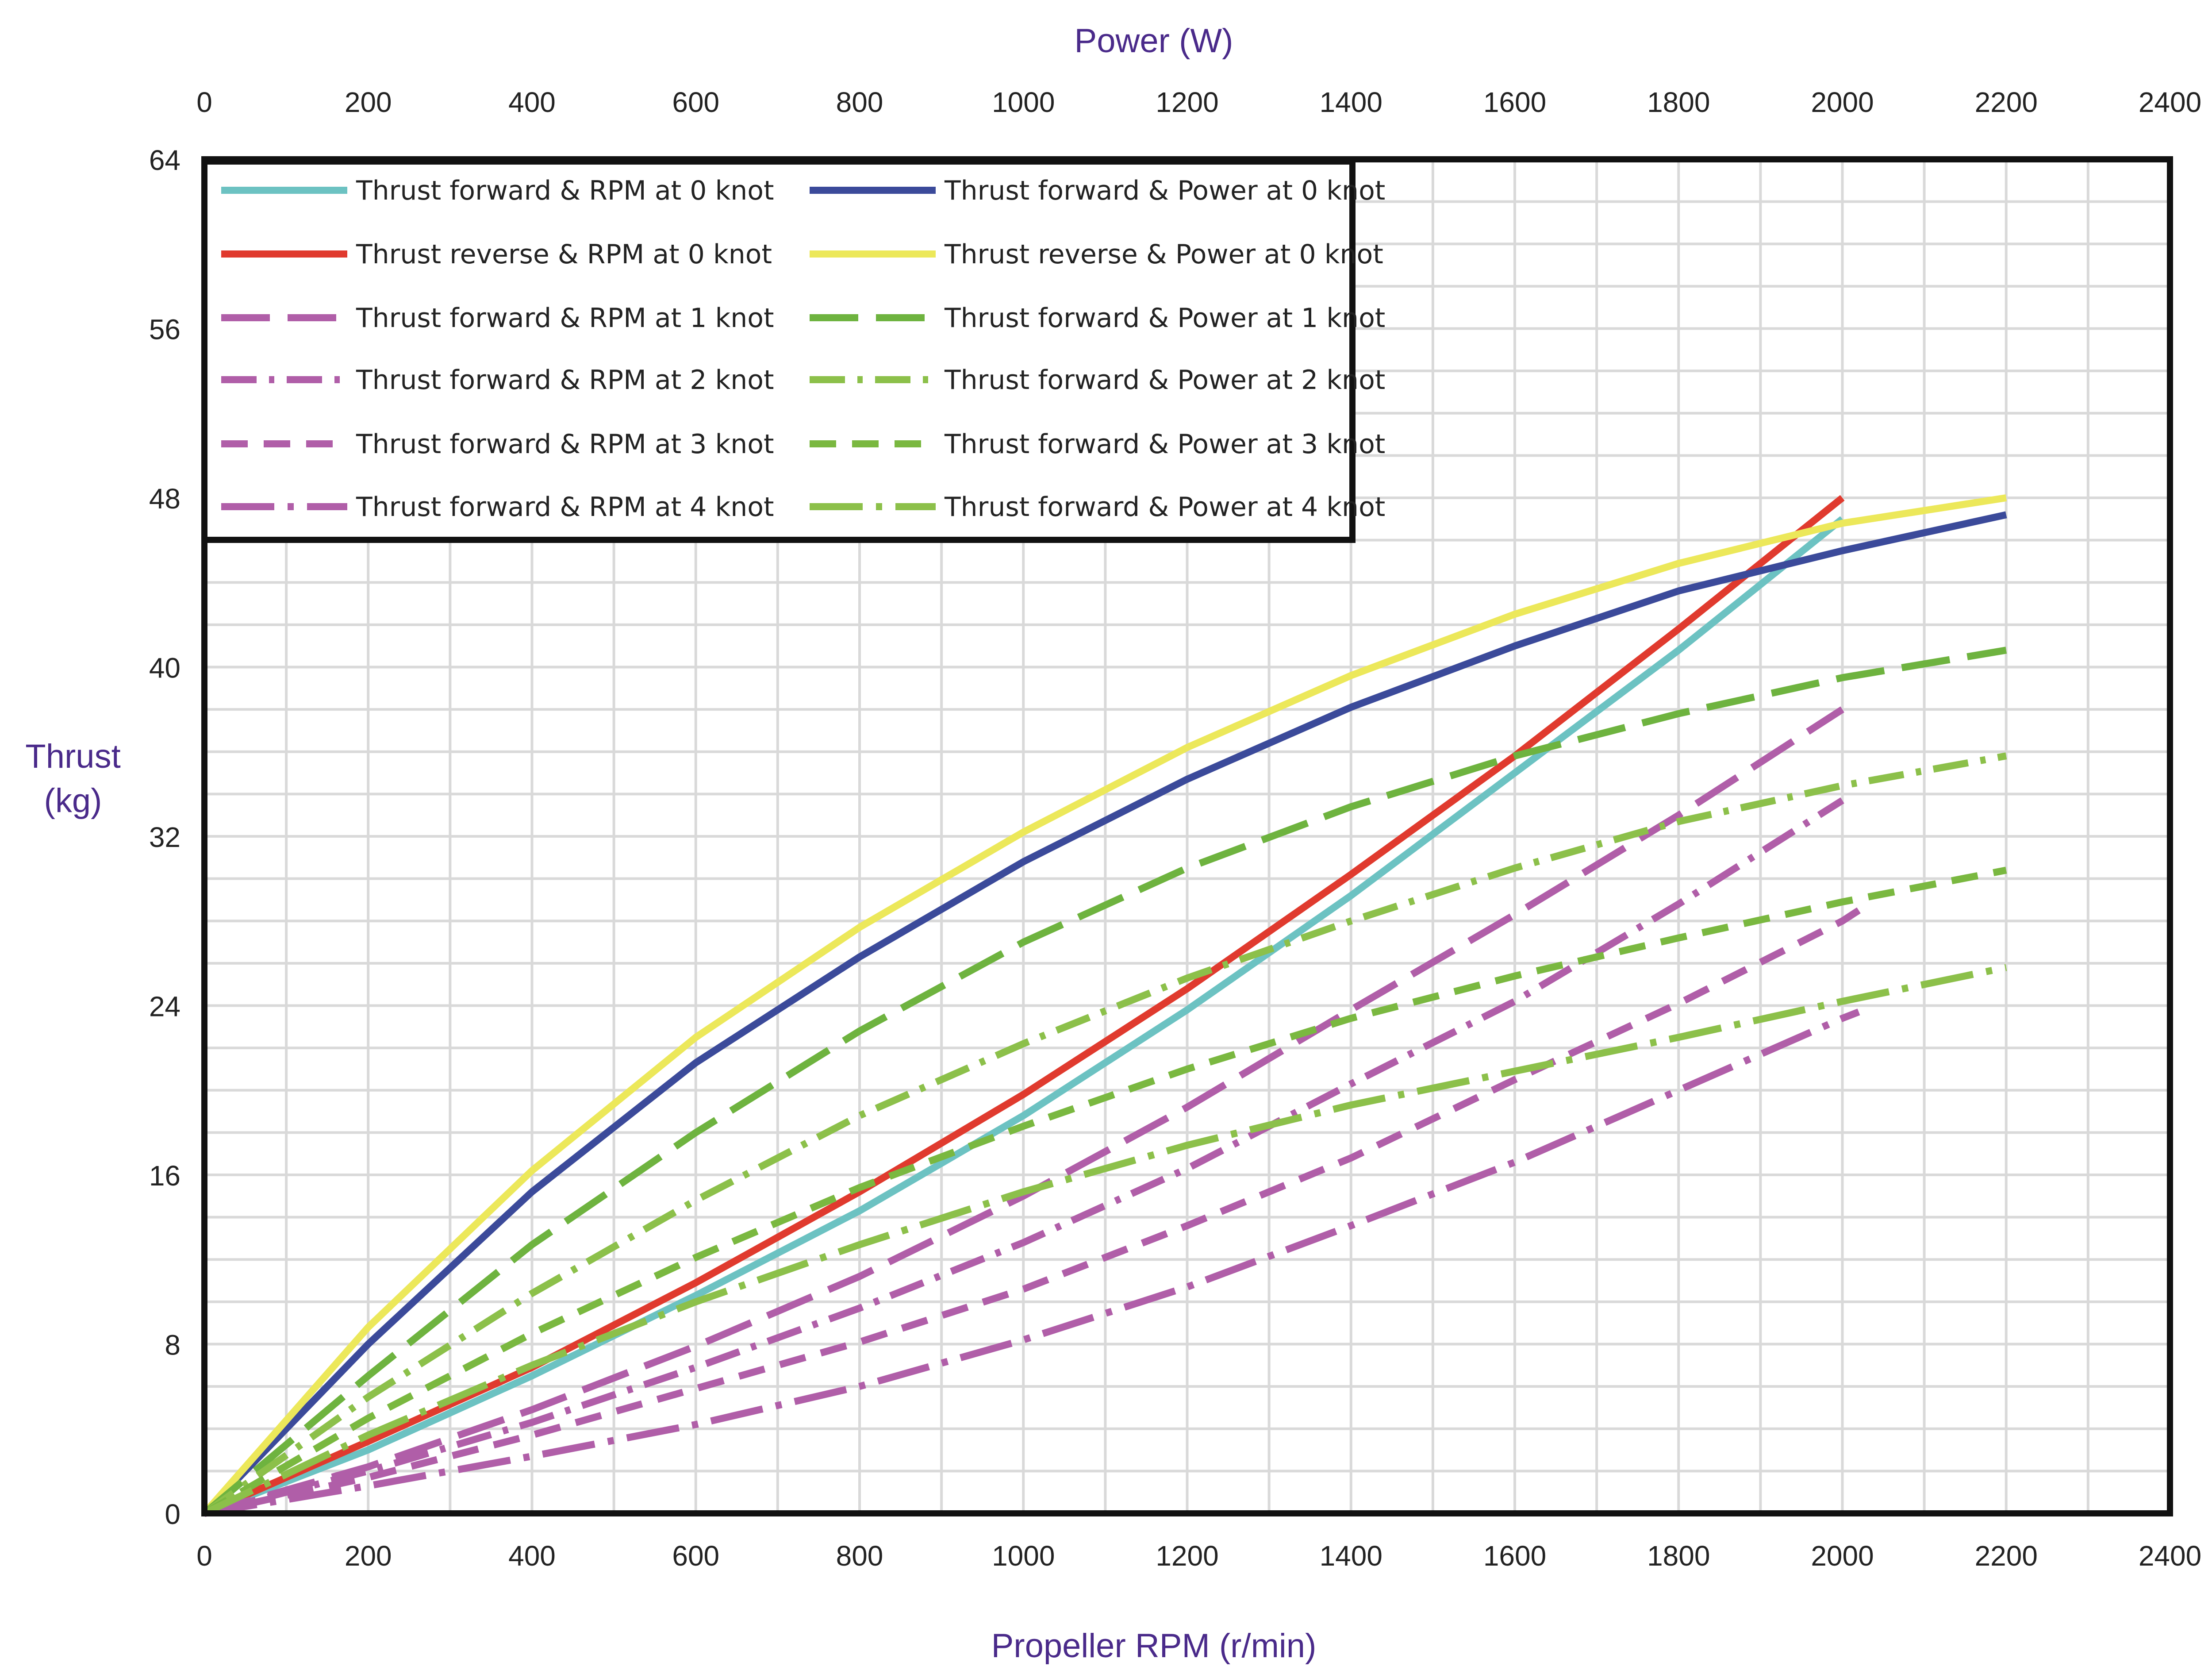 This screenshot has height=1674, width=2212. Describe the element at coordinates (532, 1556) in the screenshot. I see `x-tick-label: 400` at that location.